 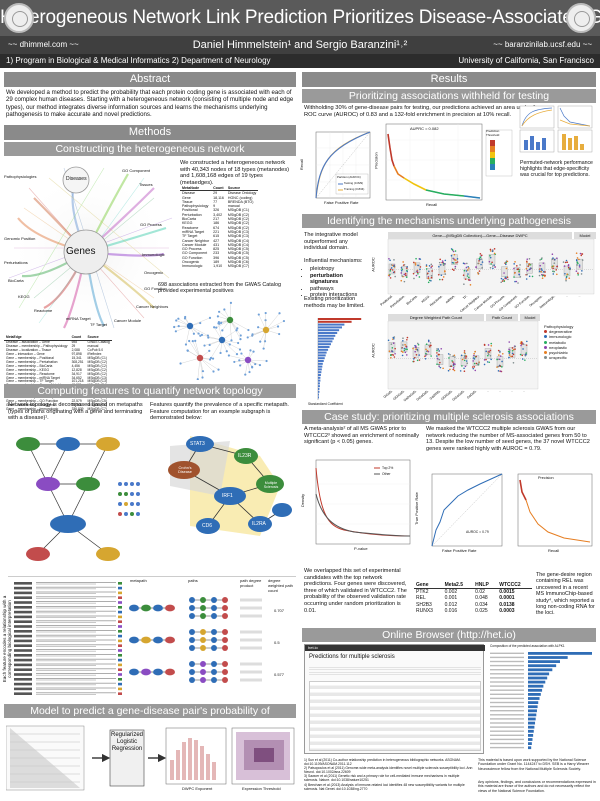 I want to click on metapath-node, so click(x=170, y=672).